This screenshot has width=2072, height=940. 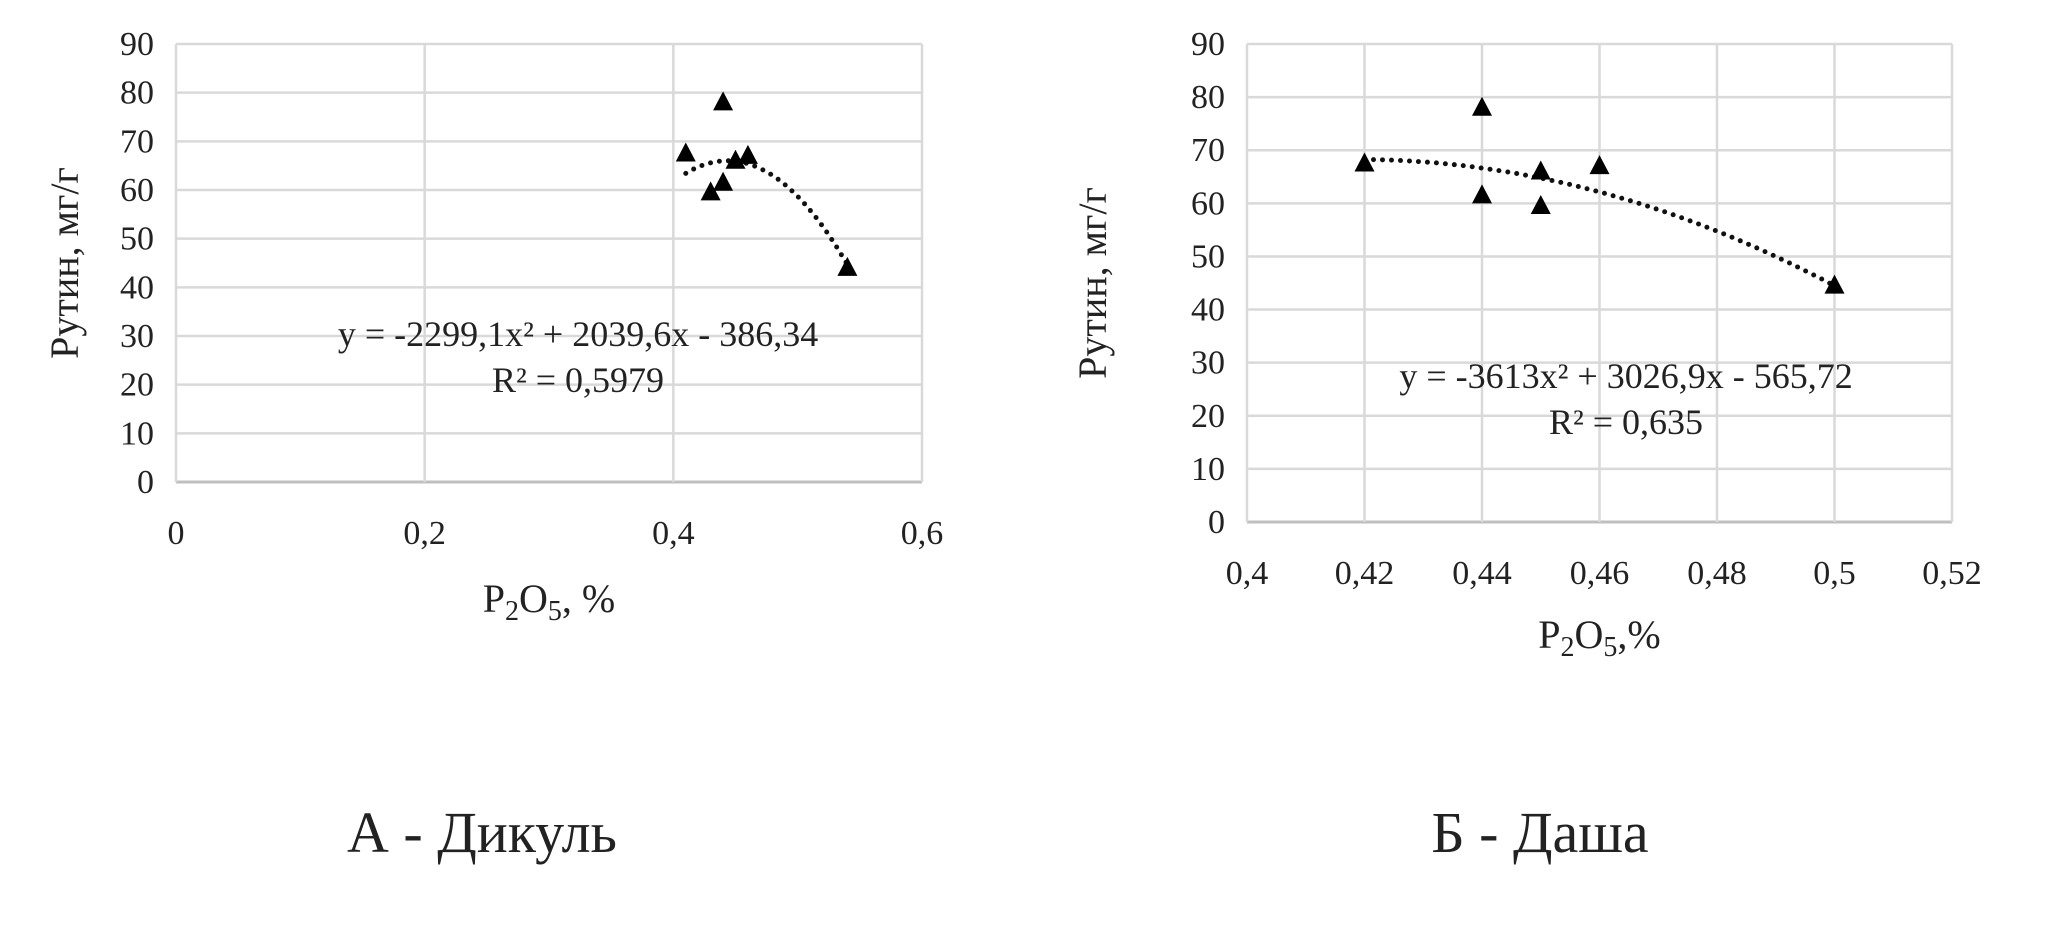 What do you see at coordinates (588, 598) in the screenshot?
I see `x-axis-title-part: , %` at bounding box center [588, 598].